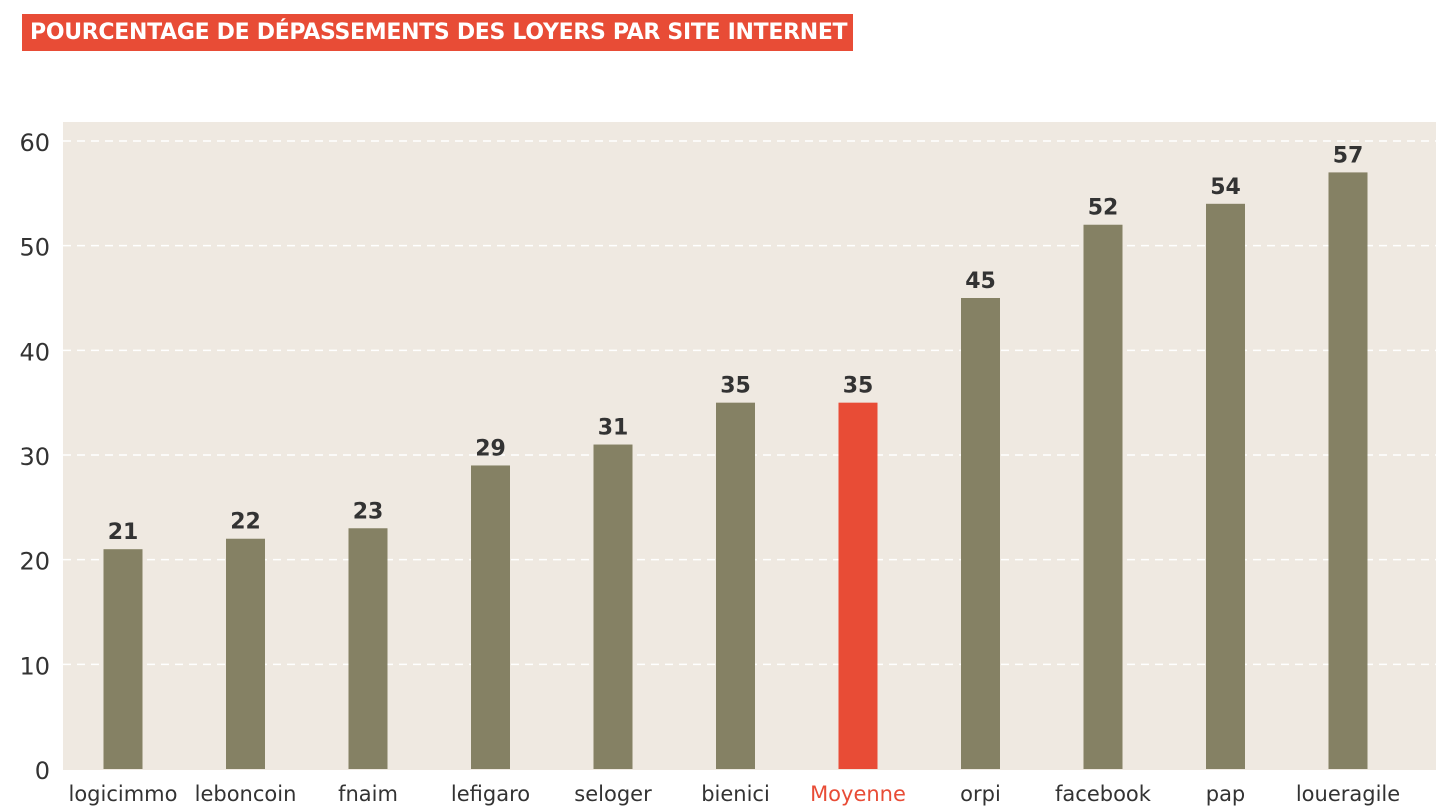  What do you see at coordinates (42, 771) in the screenshot?
I see `y-tick-label: 0` at bounding box center [42, 771].